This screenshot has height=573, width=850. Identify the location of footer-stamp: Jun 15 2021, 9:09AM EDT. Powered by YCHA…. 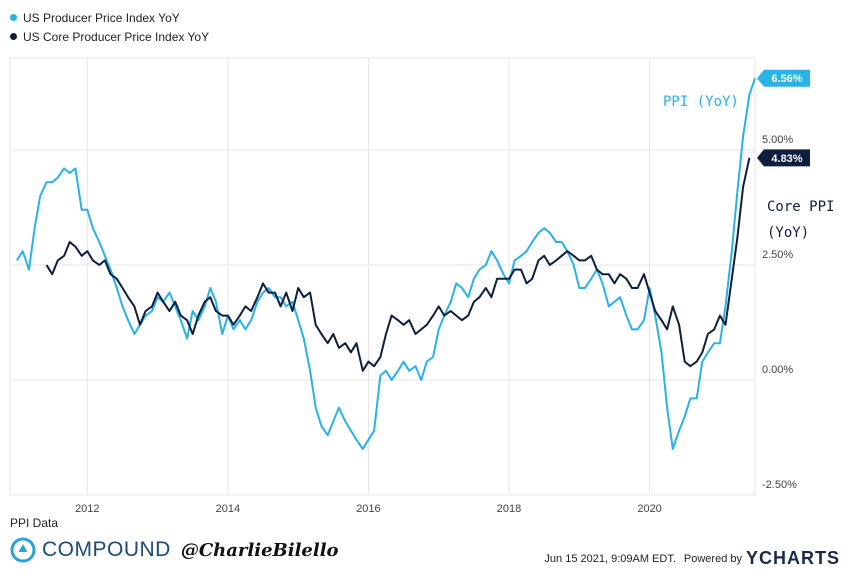
(692, 558).